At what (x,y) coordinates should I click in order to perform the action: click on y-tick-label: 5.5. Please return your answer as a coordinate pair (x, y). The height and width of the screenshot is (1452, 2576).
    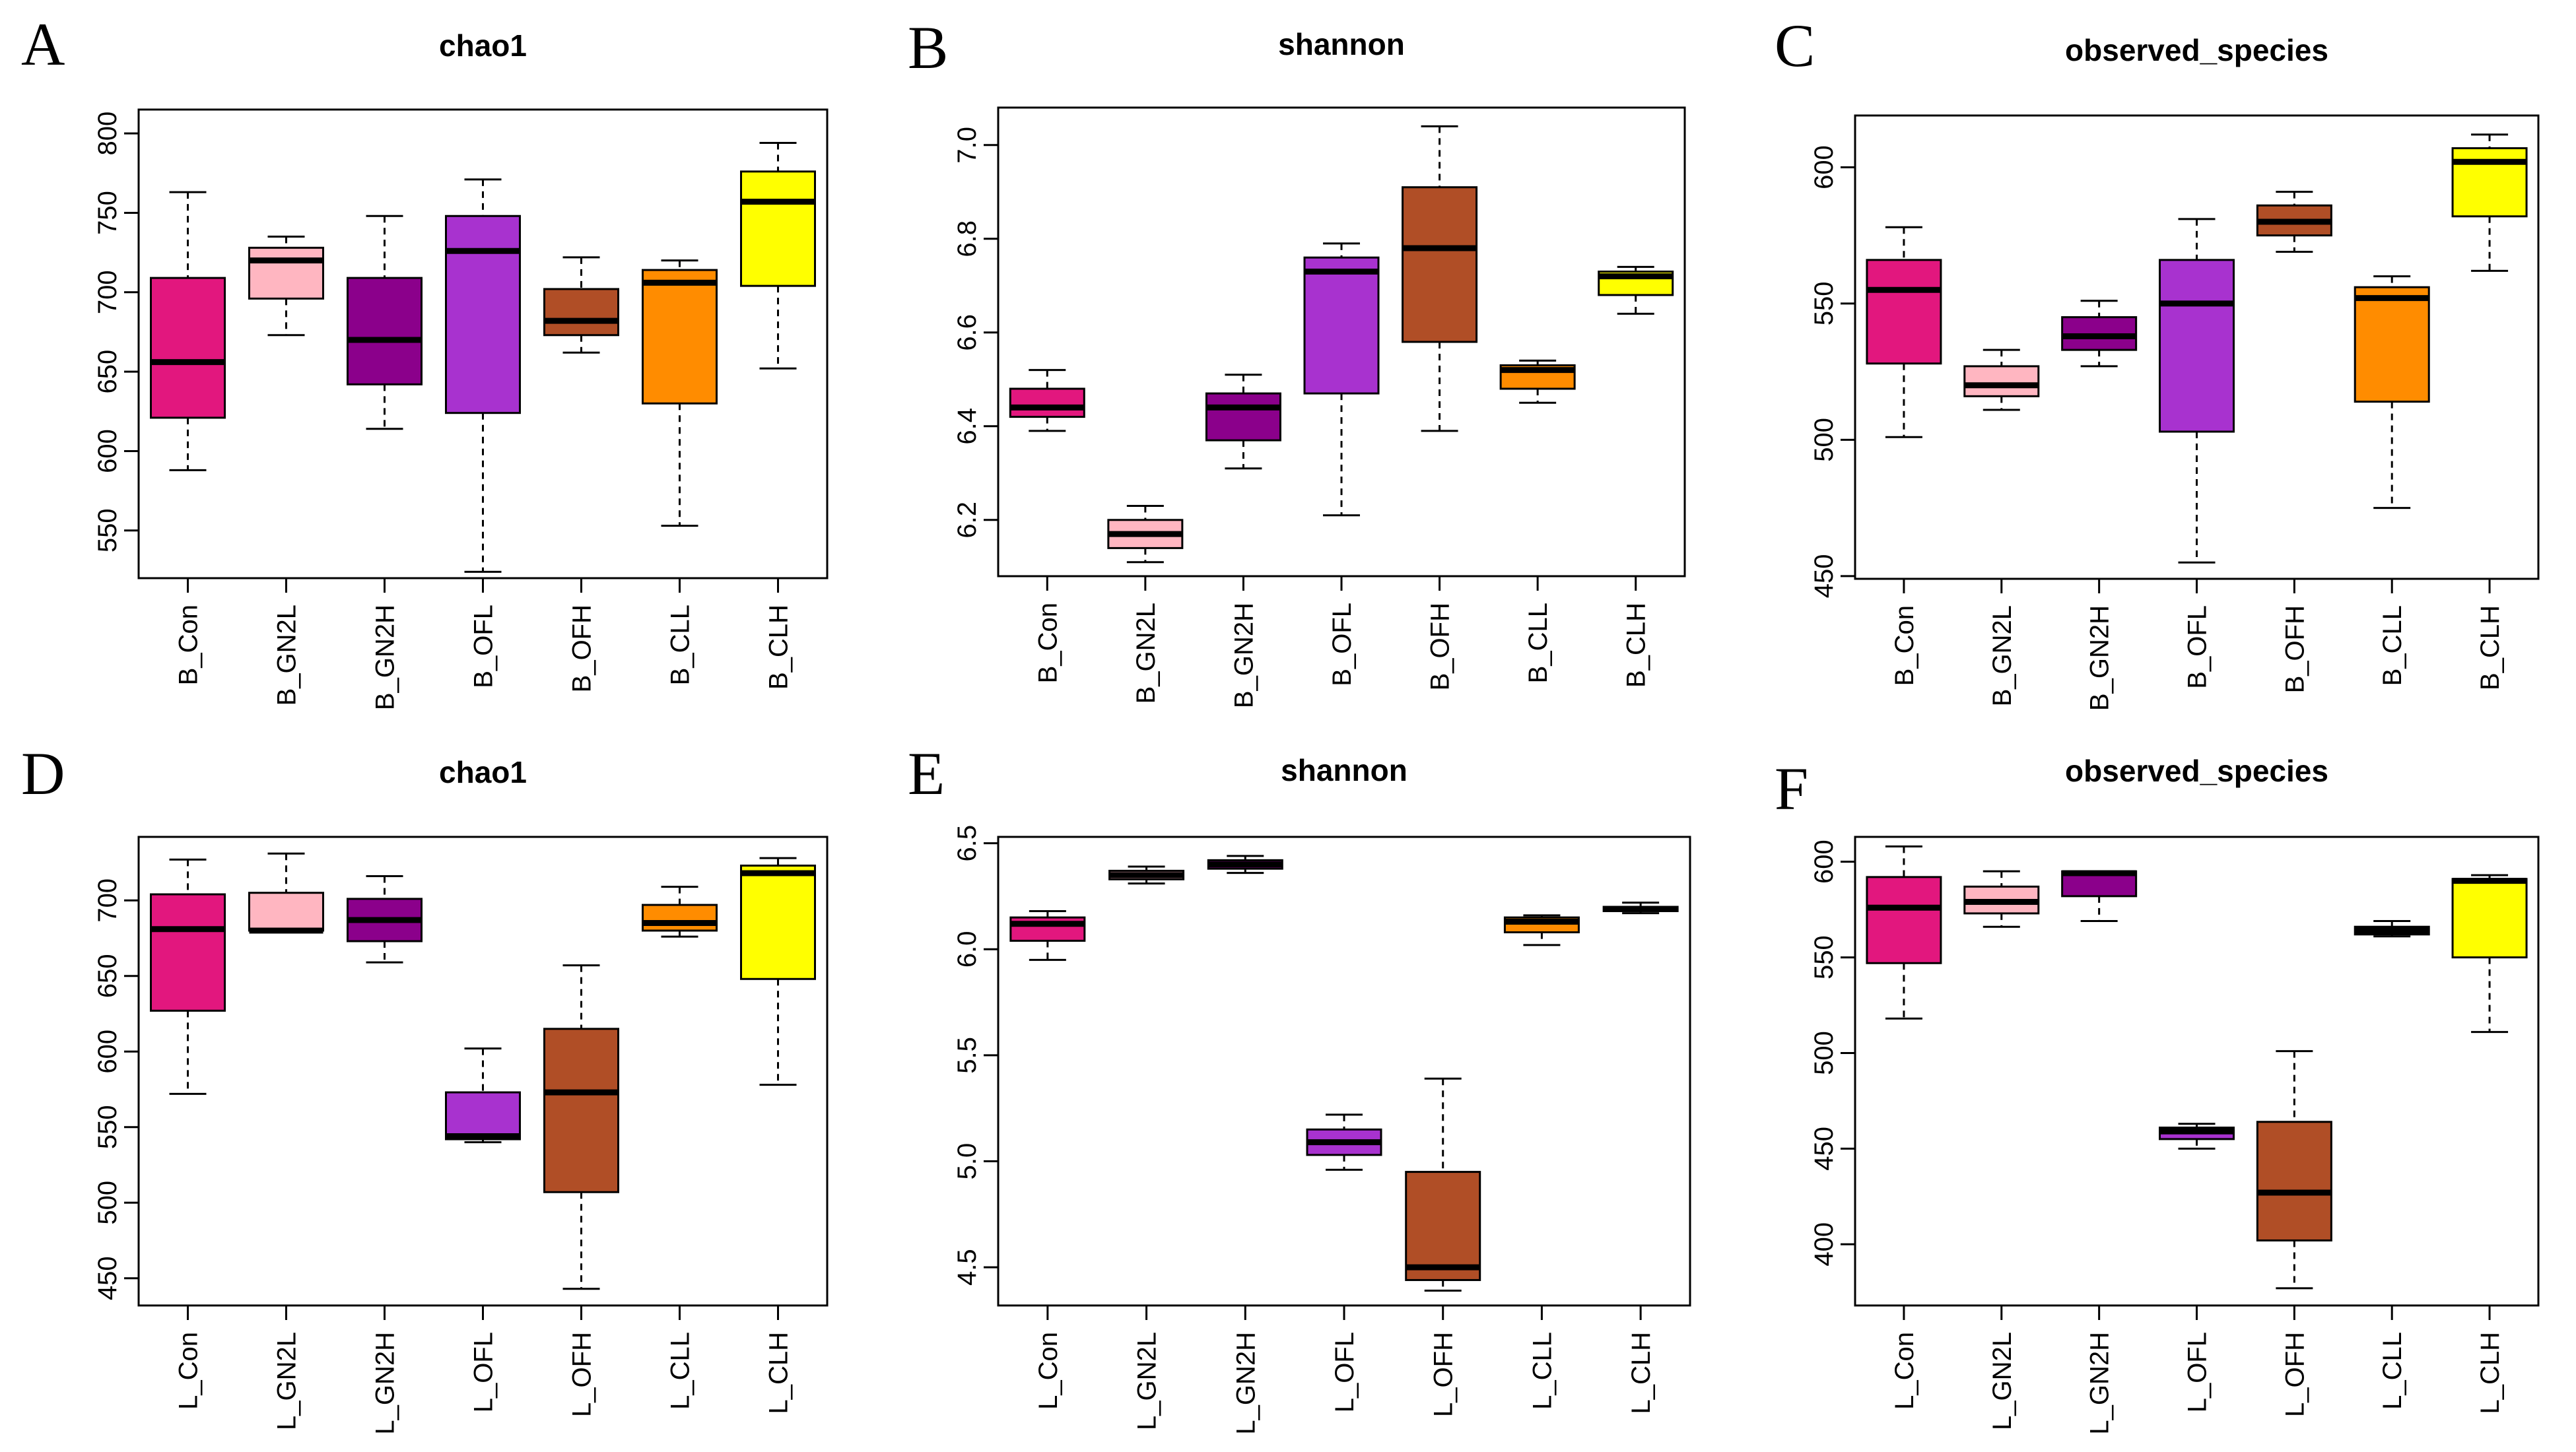
    Looking at the image, I should click on (967, 1055).